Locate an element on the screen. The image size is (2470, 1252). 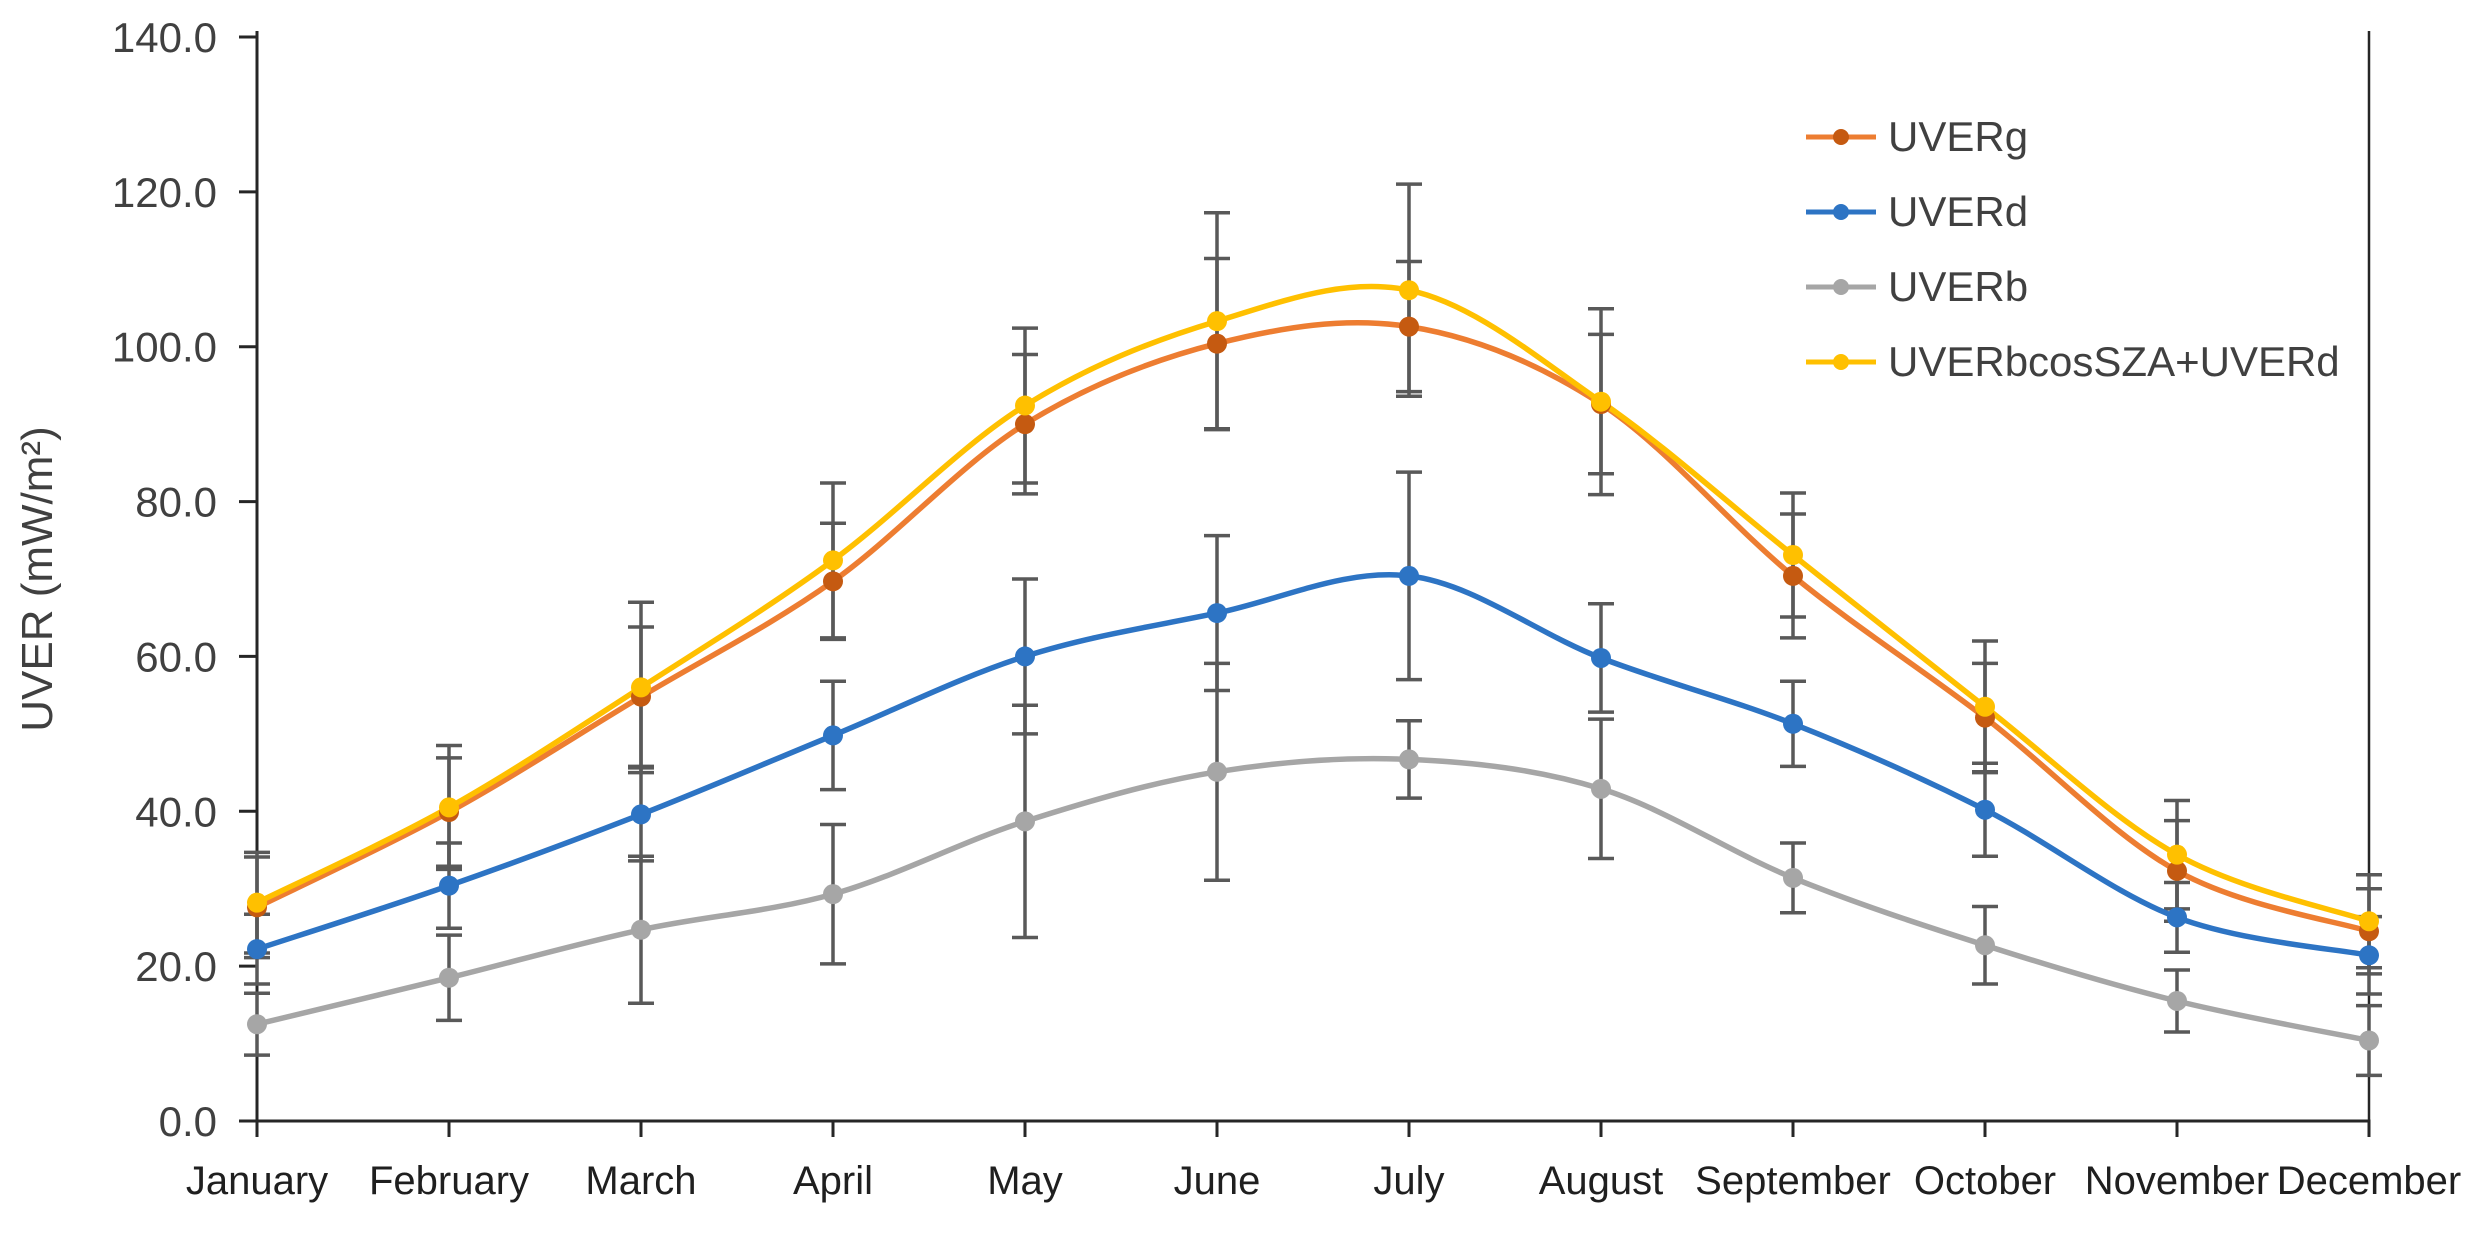
month-label: October is located at coordinates (1985, 1181).